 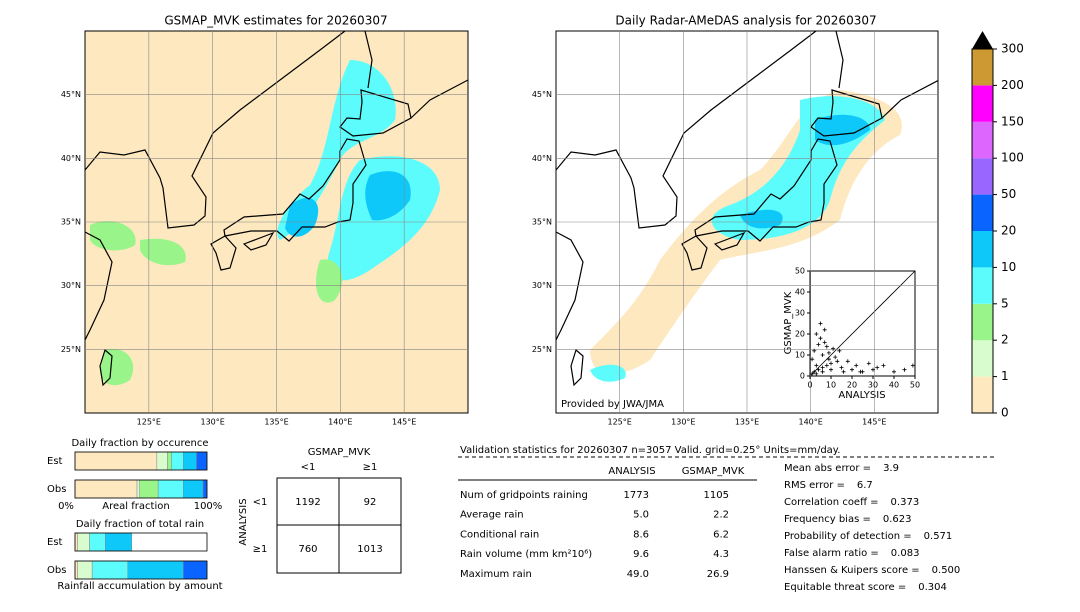 I want to click on col-header: ANALYSIS, so click(x=631, y=471).